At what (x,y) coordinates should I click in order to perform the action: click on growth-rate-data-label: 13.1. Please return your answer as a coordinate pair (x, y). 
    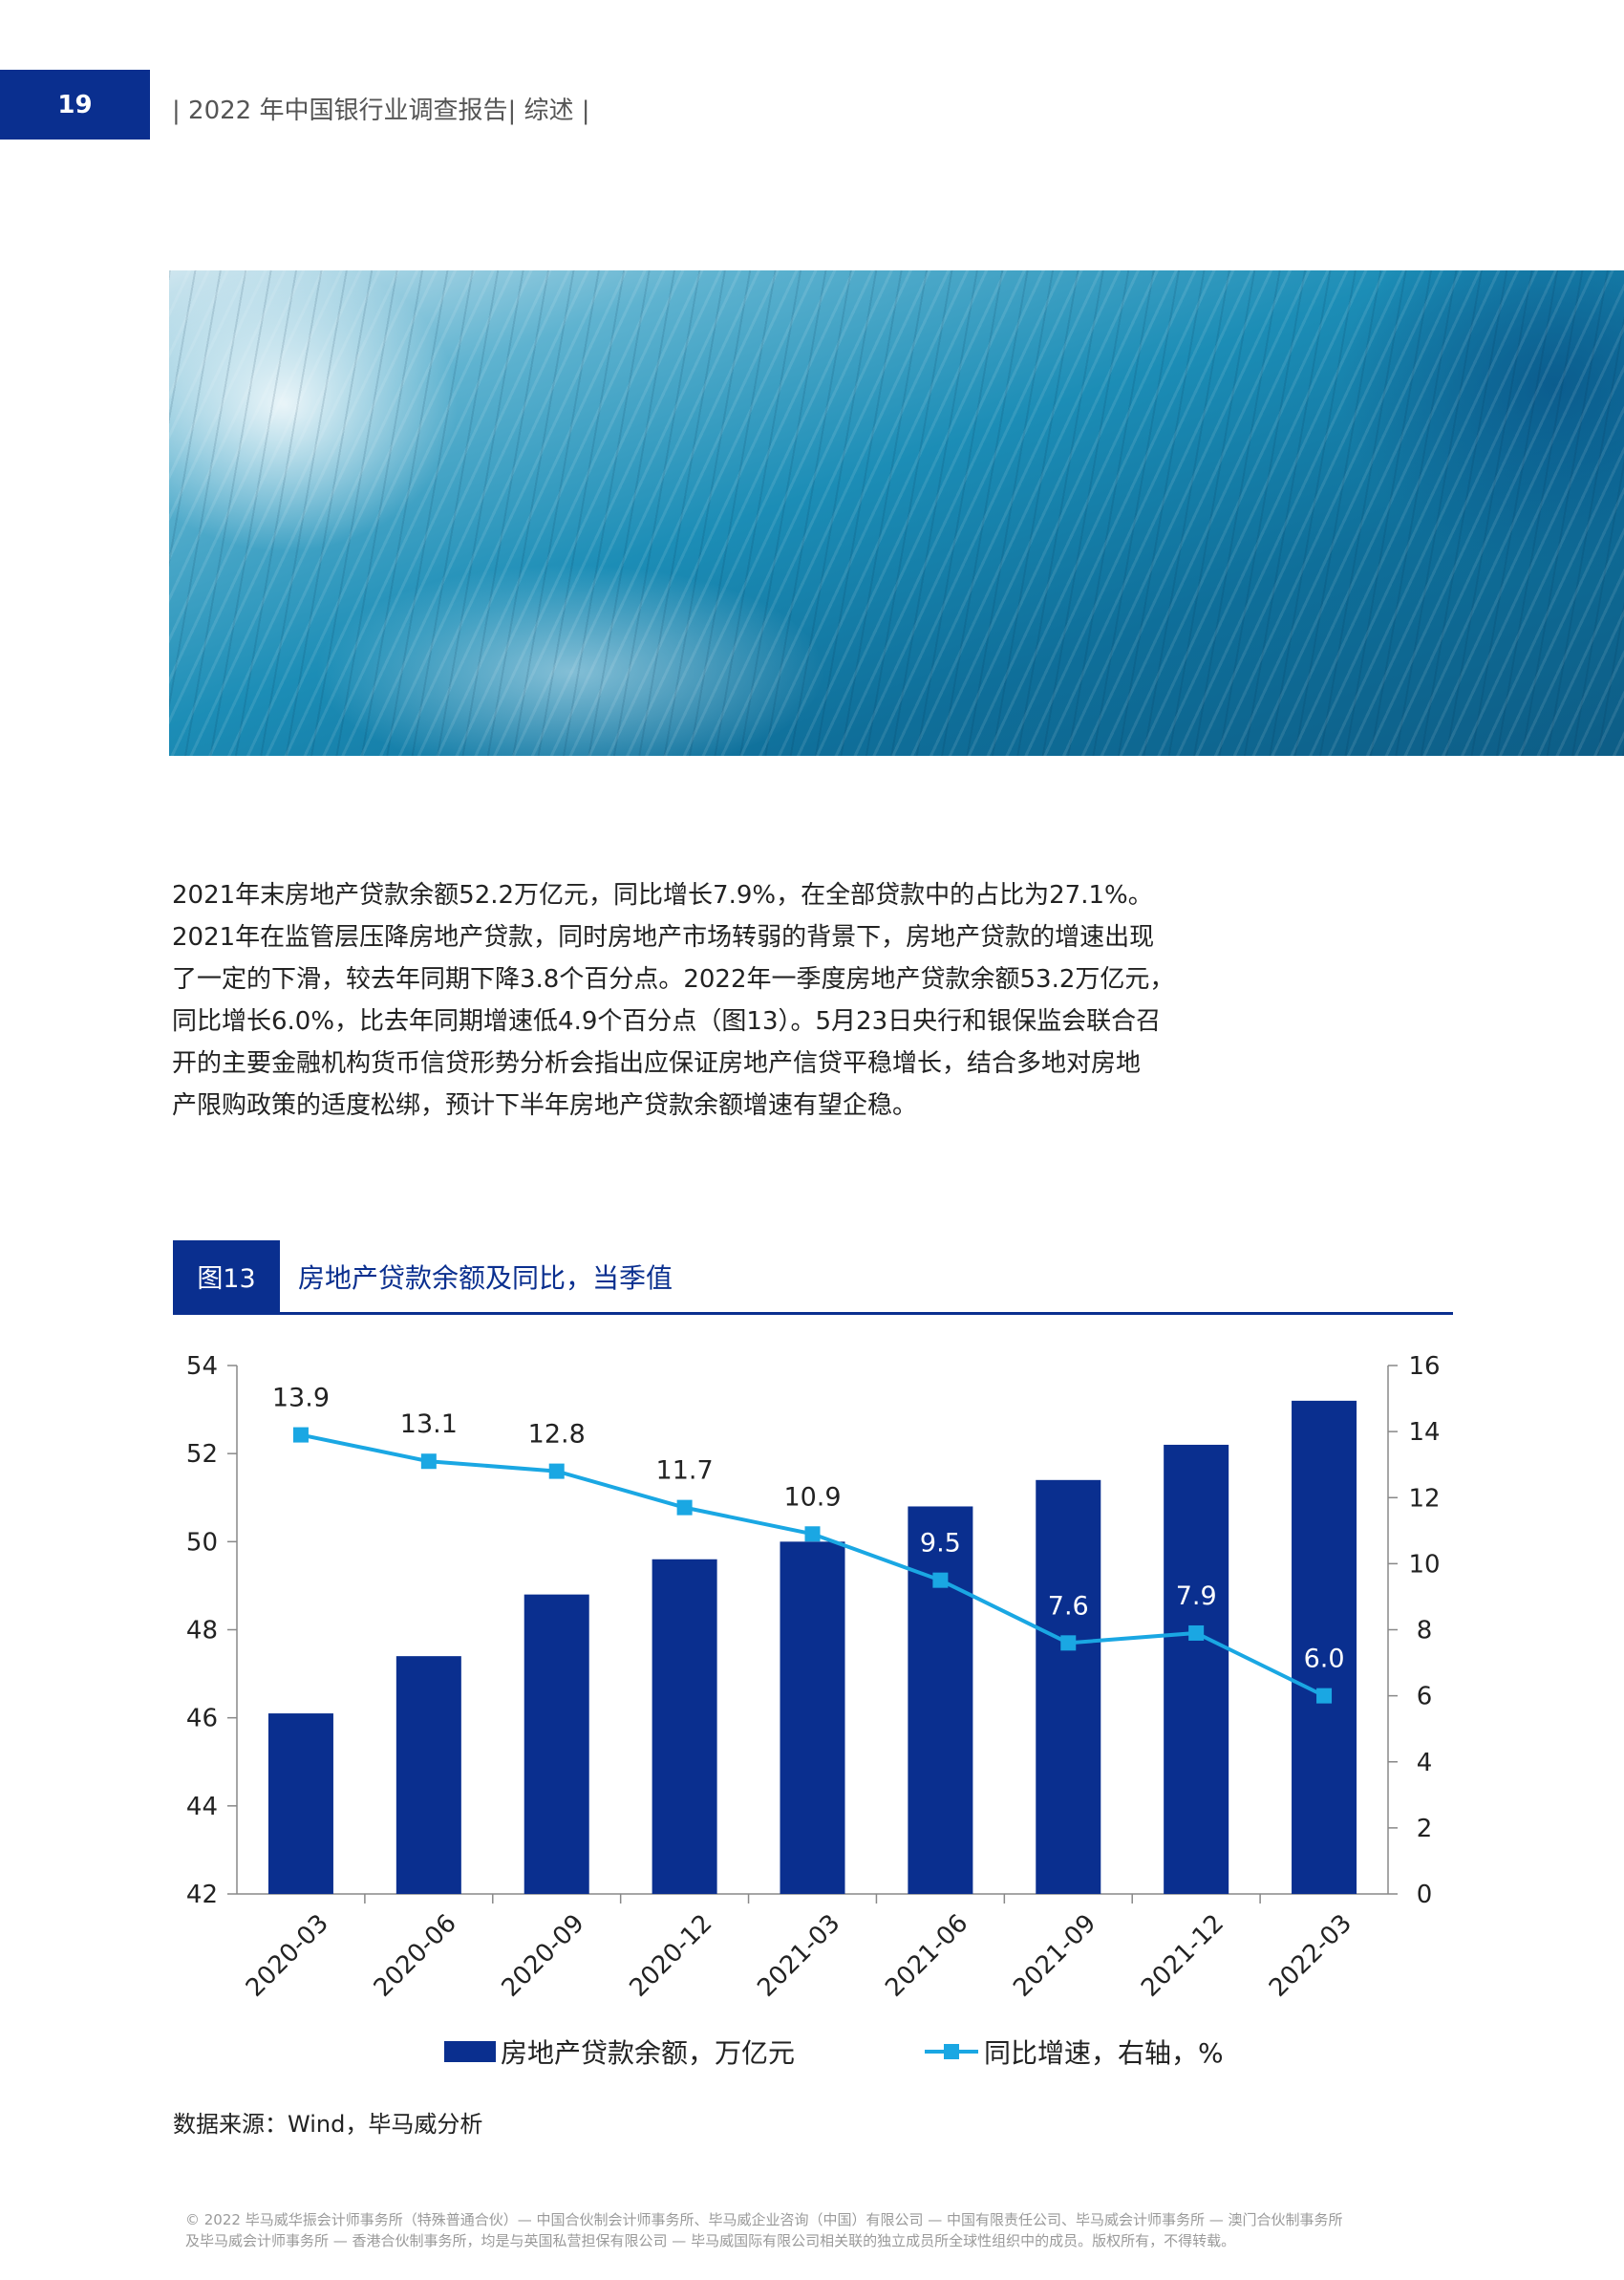
    Looking at the image, I should click on (429, 1424).